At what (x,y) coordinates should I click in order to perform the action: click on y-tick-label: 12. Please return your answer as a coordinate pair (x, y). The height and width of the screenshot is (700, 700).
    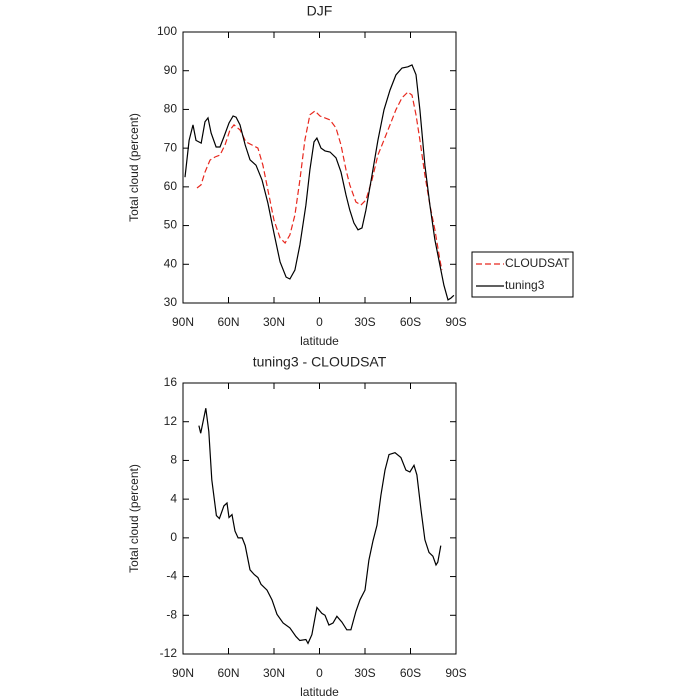
    Looking at the image, I should click on (171, 421).